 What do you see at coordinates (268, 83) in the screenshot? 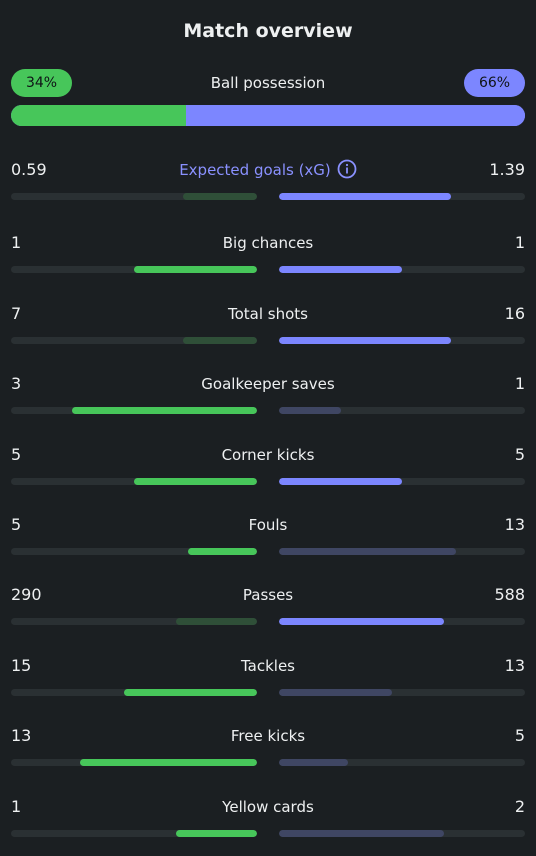
I see `possession-label: Ball possession` at bounding box center [268, 83].